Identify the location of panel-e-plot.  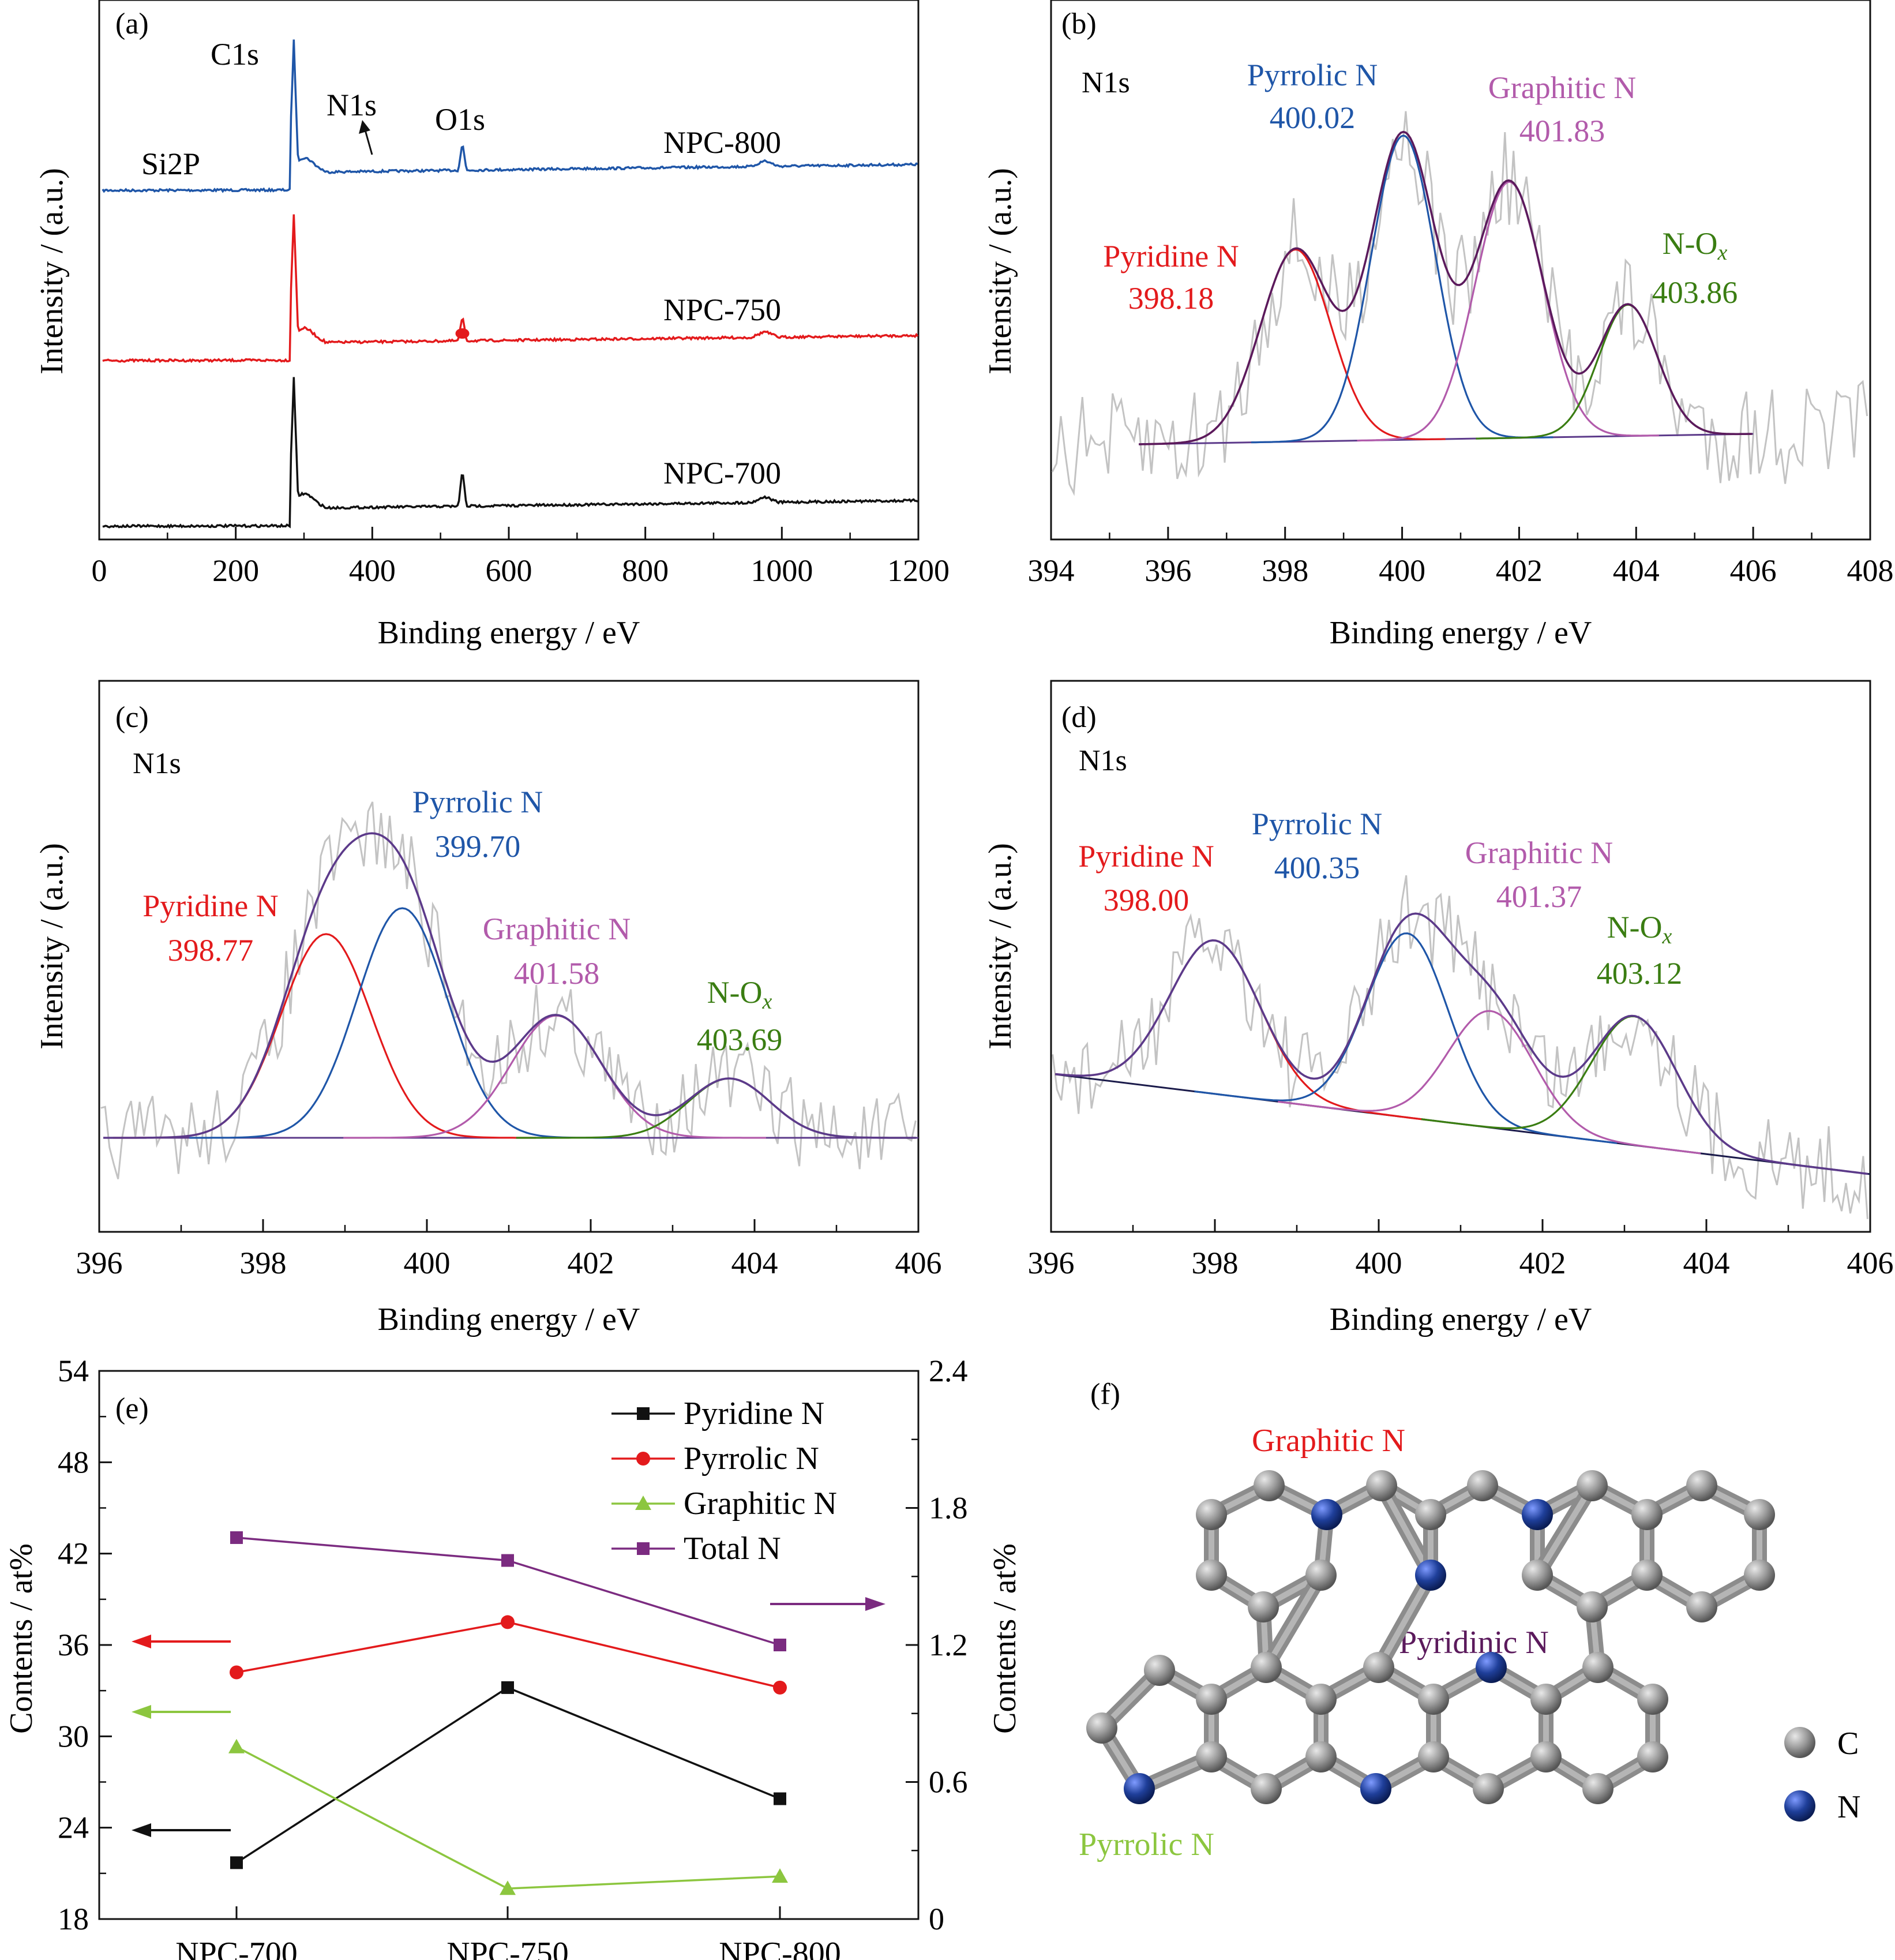
(508, 1713).